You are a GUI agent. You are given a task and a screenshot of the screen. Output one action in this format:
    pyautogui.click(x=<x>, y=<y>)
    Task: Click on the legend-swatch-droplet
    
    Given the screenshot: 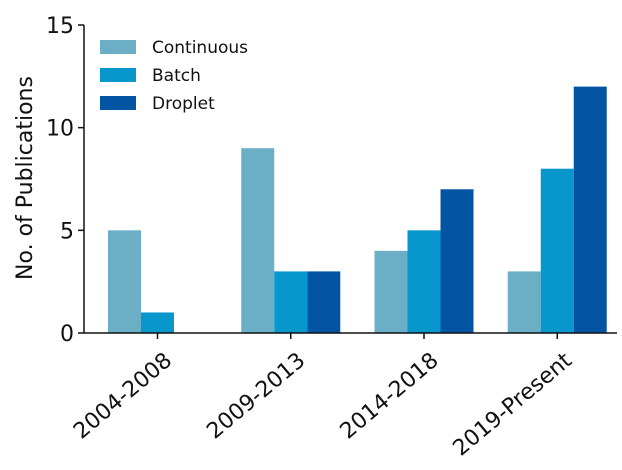 What is the action you would take?
    pyautogui.click(x=118, y=103)
    